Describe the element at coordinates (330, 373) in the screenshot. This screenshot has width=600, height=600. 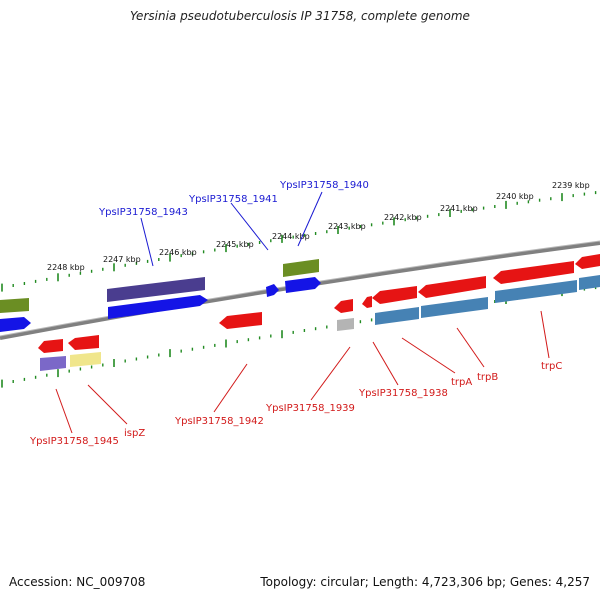
I see `leader-1939` at that location.